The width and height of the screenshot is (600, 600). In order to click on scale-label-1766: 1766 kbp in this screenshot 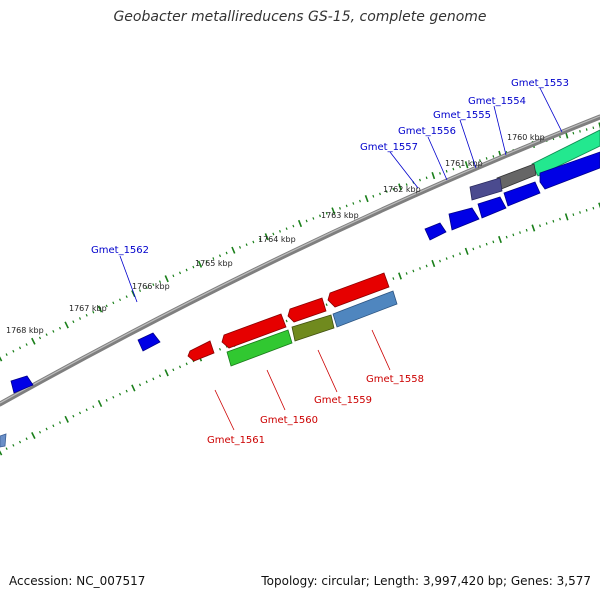, I will do `click(151, 286)`.